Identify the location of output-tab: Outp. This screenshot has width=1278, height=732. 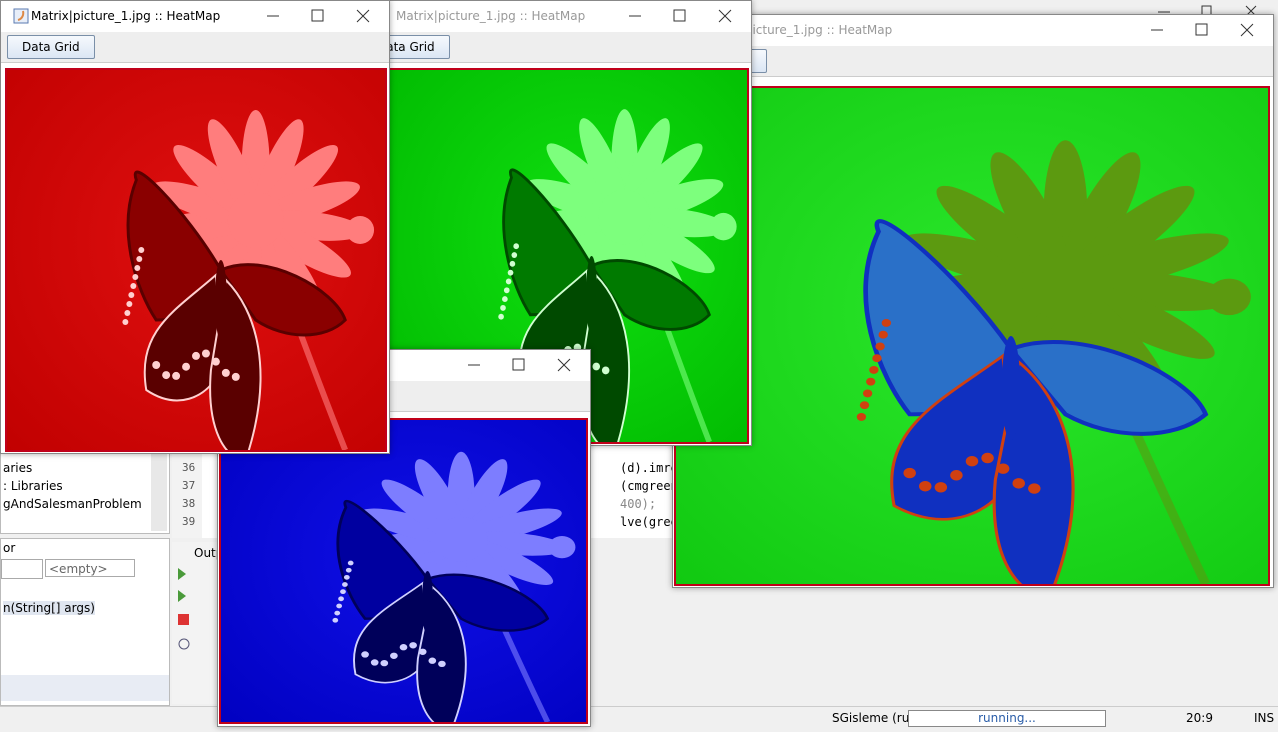
(209, 553).